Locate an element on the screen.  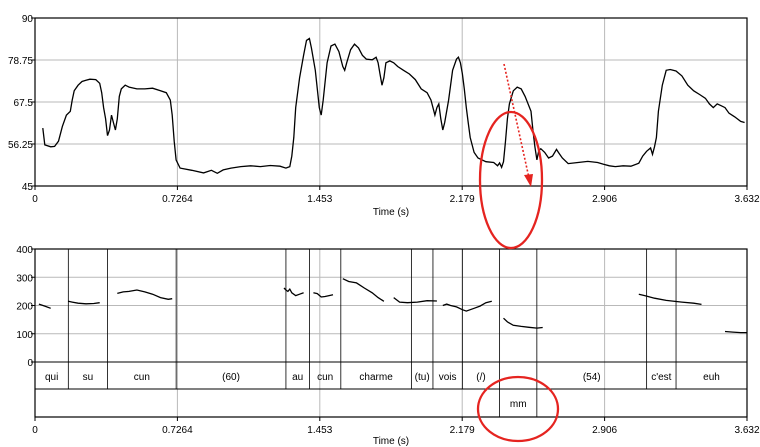
pitch-y-tick-label: 300 is located at coordinates (24, 278).